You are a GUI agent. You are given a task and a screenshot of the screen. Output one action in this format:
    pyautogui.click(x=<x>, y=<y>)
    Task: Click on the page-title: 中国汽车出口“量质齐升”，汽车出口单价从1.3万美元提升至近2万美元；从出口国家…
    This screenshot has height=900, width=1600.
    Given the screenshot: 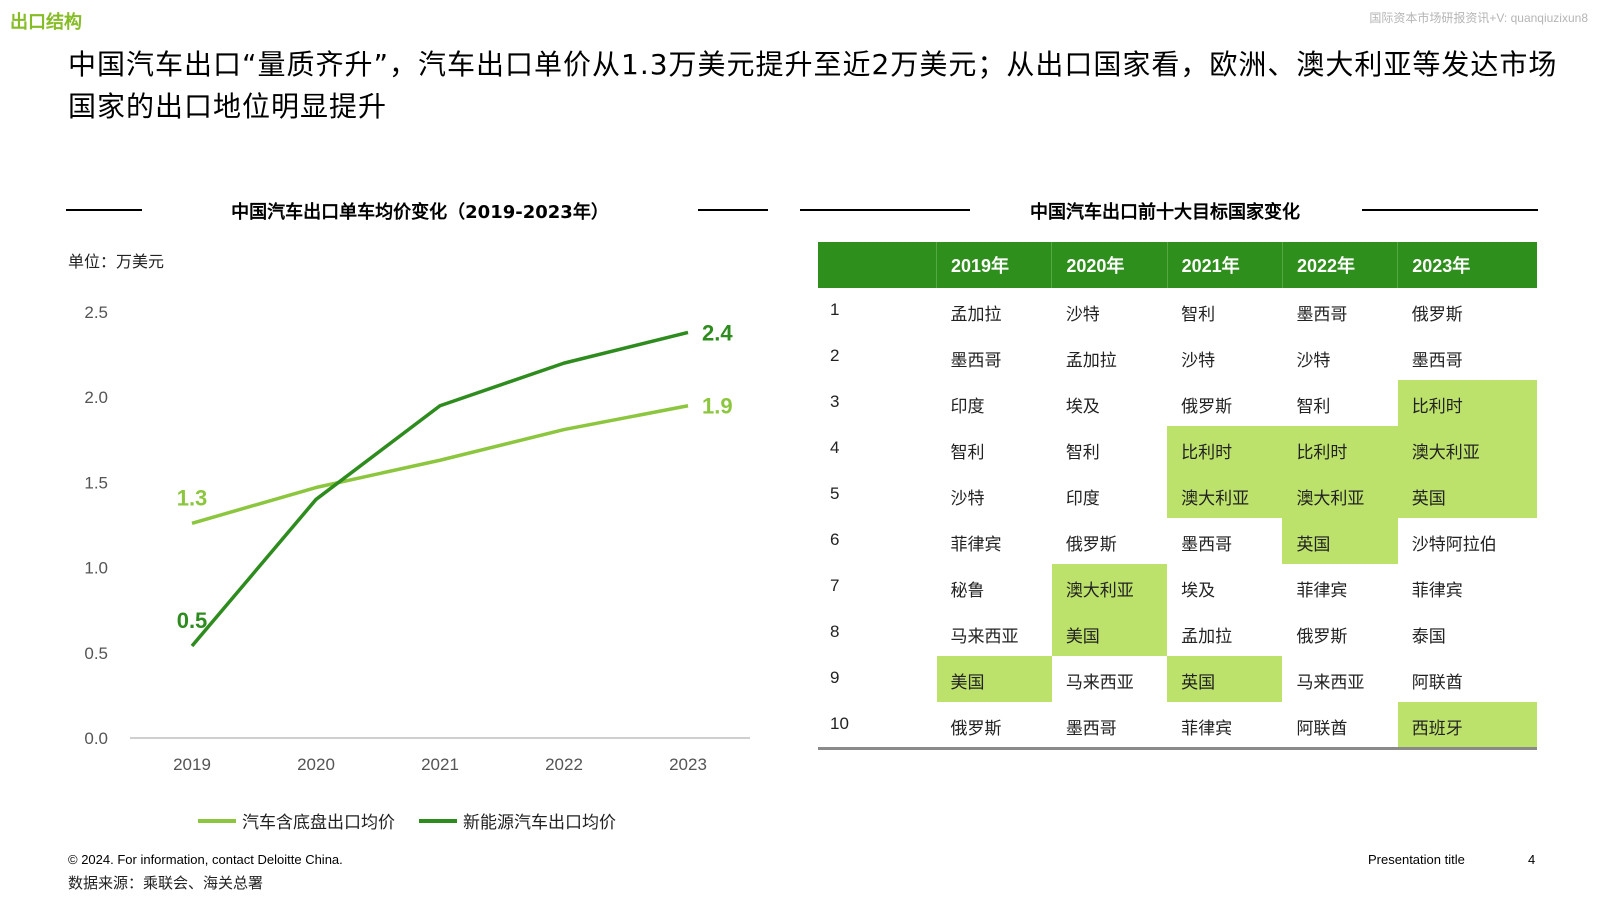 What is the action you would take?
    pyautogui.click(x=813, y=85)
    